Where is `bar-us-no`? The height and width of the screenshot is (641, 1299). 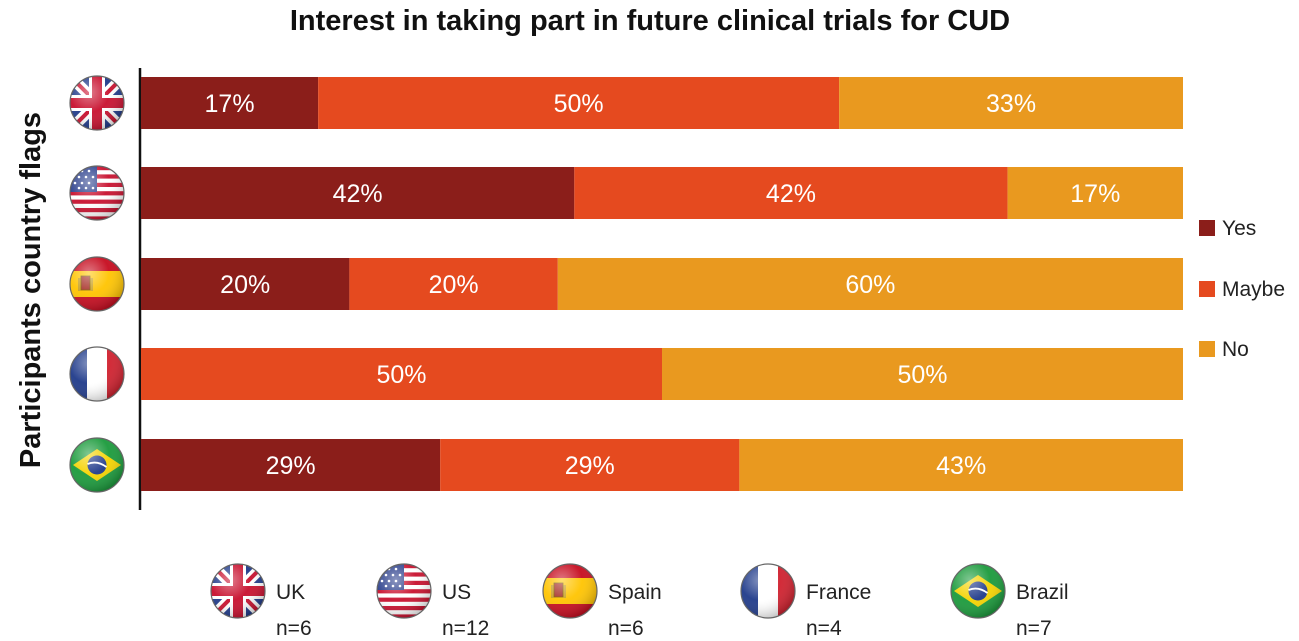 bar-us-no is located at coordinates (1095, 193).